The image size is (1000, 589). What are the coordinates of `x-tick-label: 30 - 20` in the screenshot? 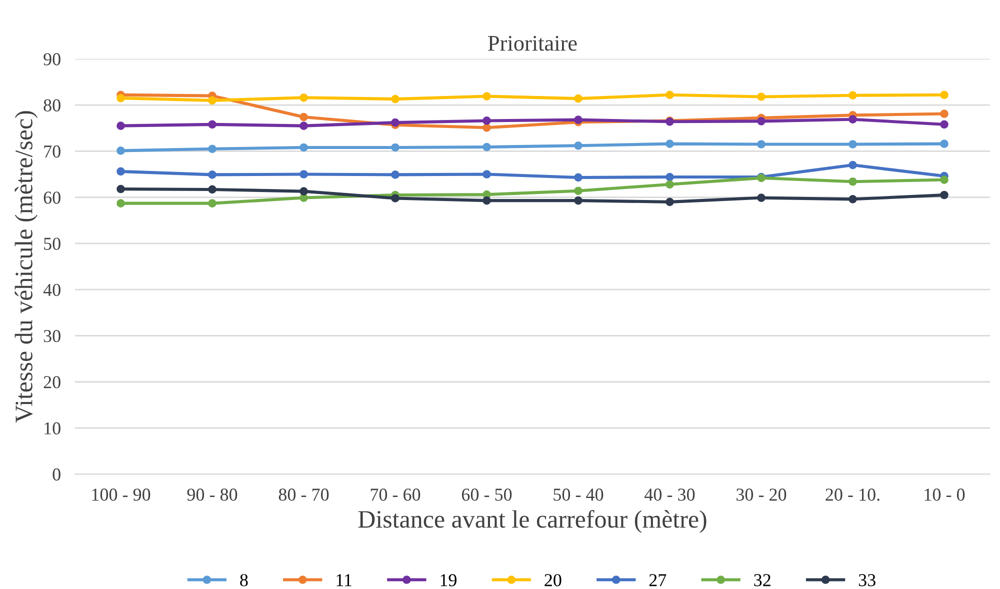 It's located at (761, 494).